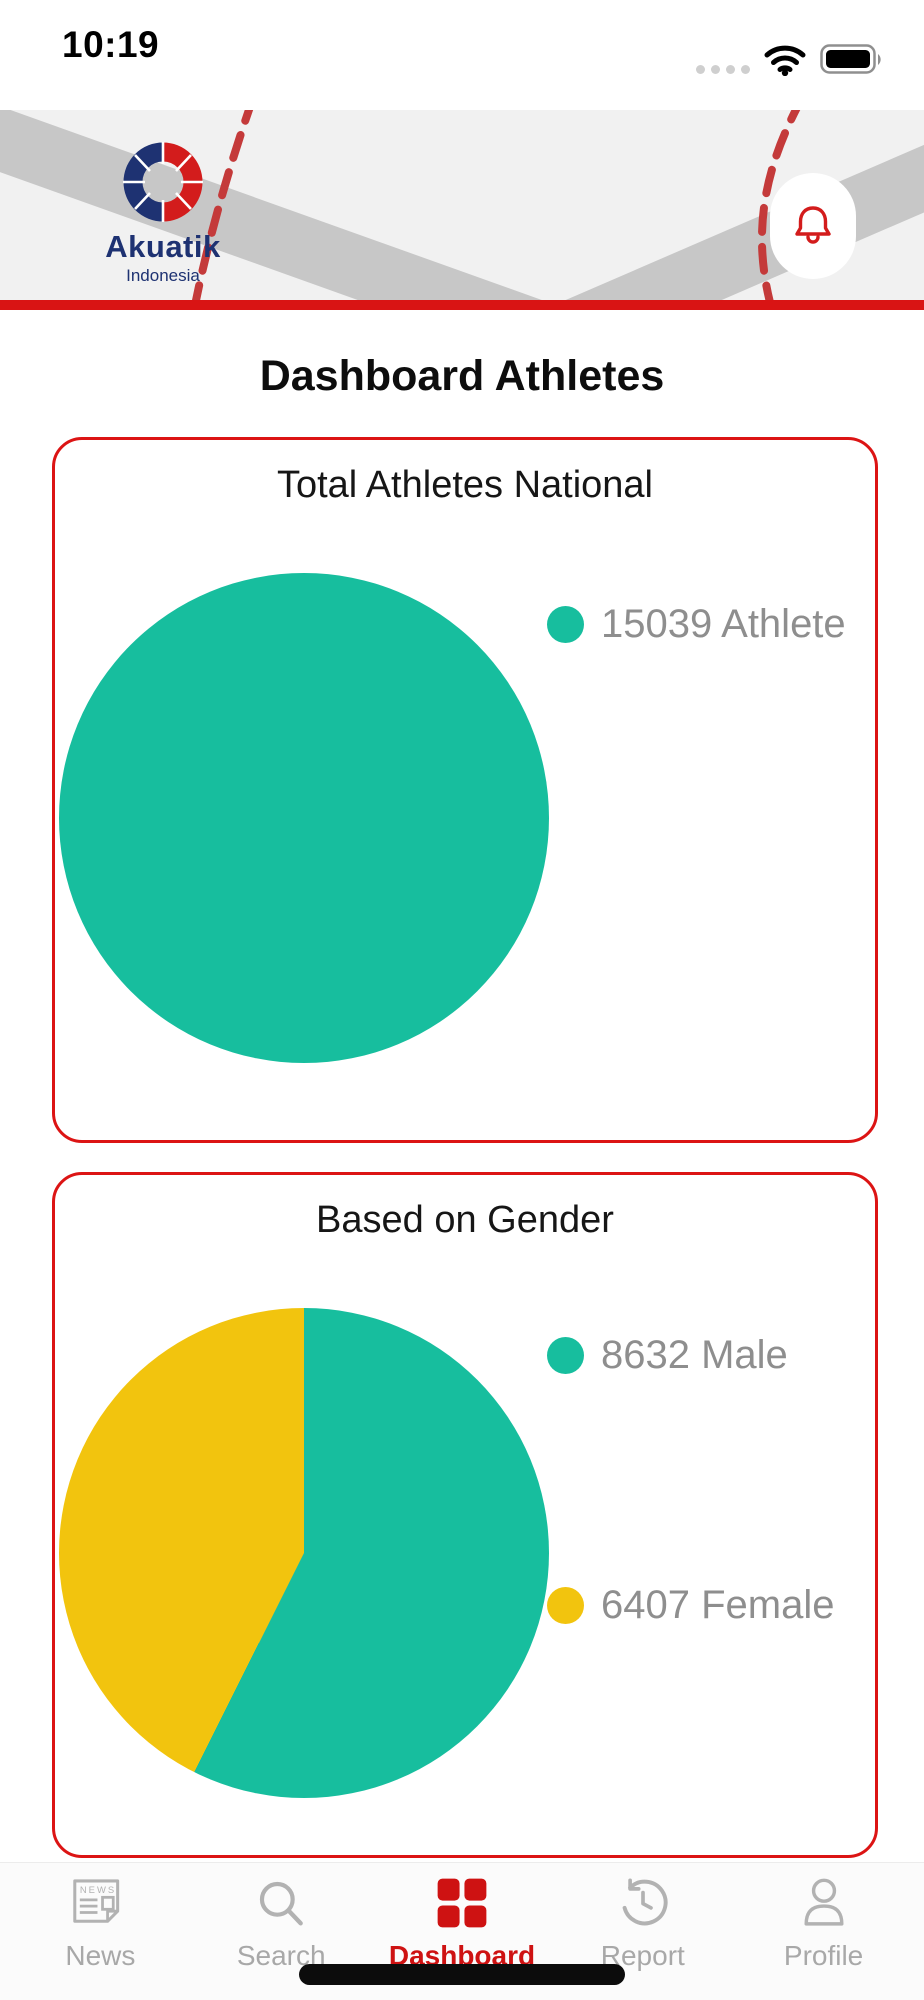  I want to click on battery-icon, so click(852, 62).